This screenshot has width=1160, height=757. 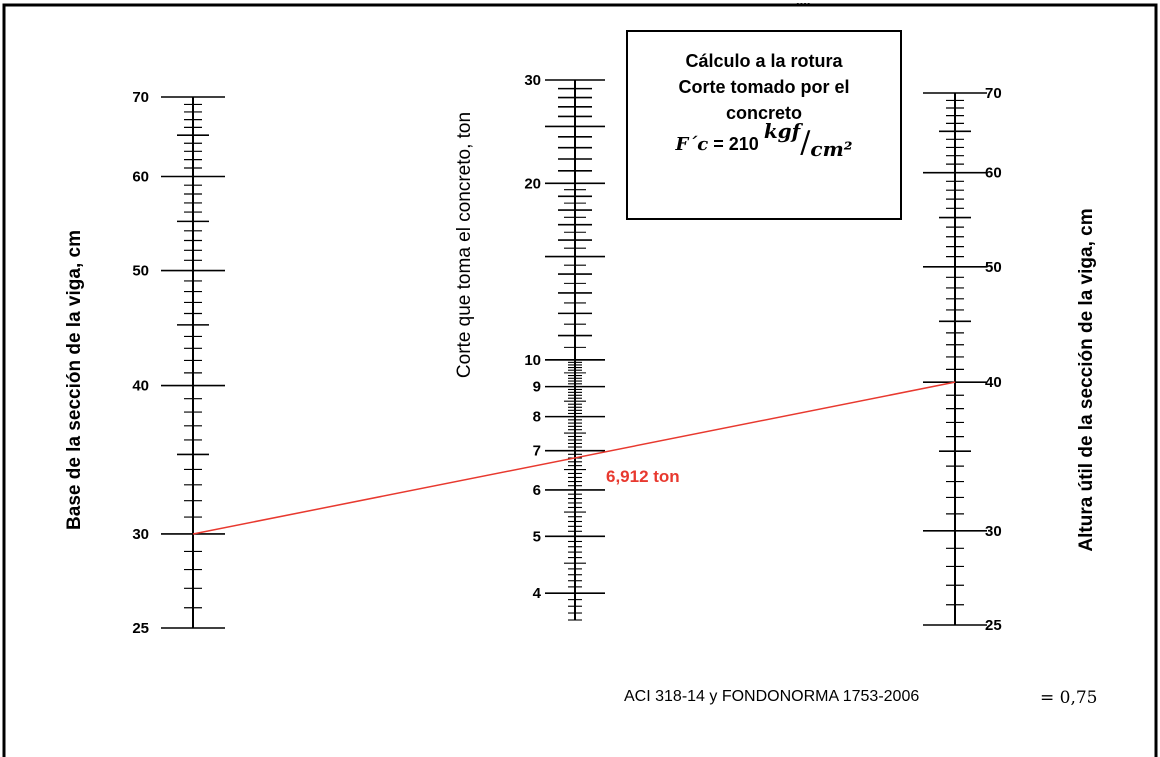 I want to click on tick-label: 6, so click(x=537, y=490).